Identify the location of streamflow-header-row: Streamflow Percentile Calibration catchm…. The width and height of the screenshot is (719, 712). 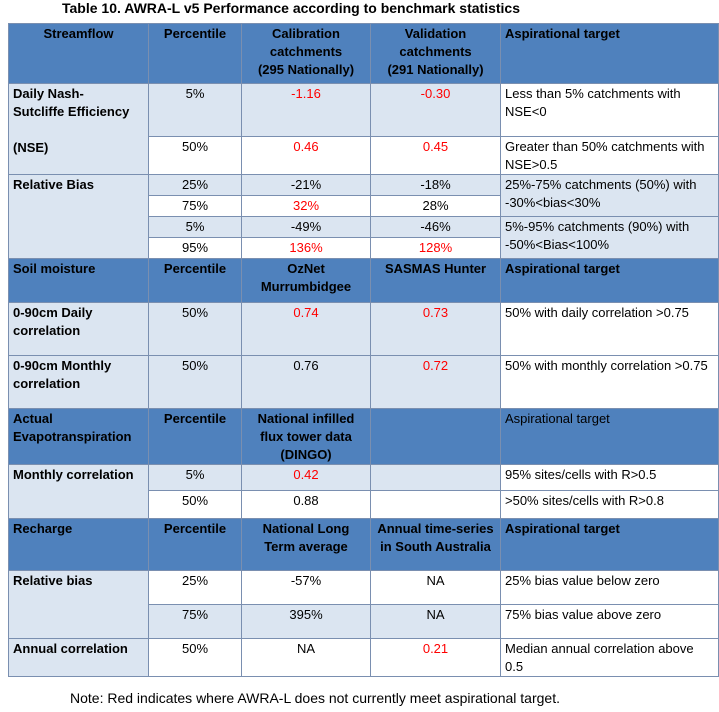
(363, 53).